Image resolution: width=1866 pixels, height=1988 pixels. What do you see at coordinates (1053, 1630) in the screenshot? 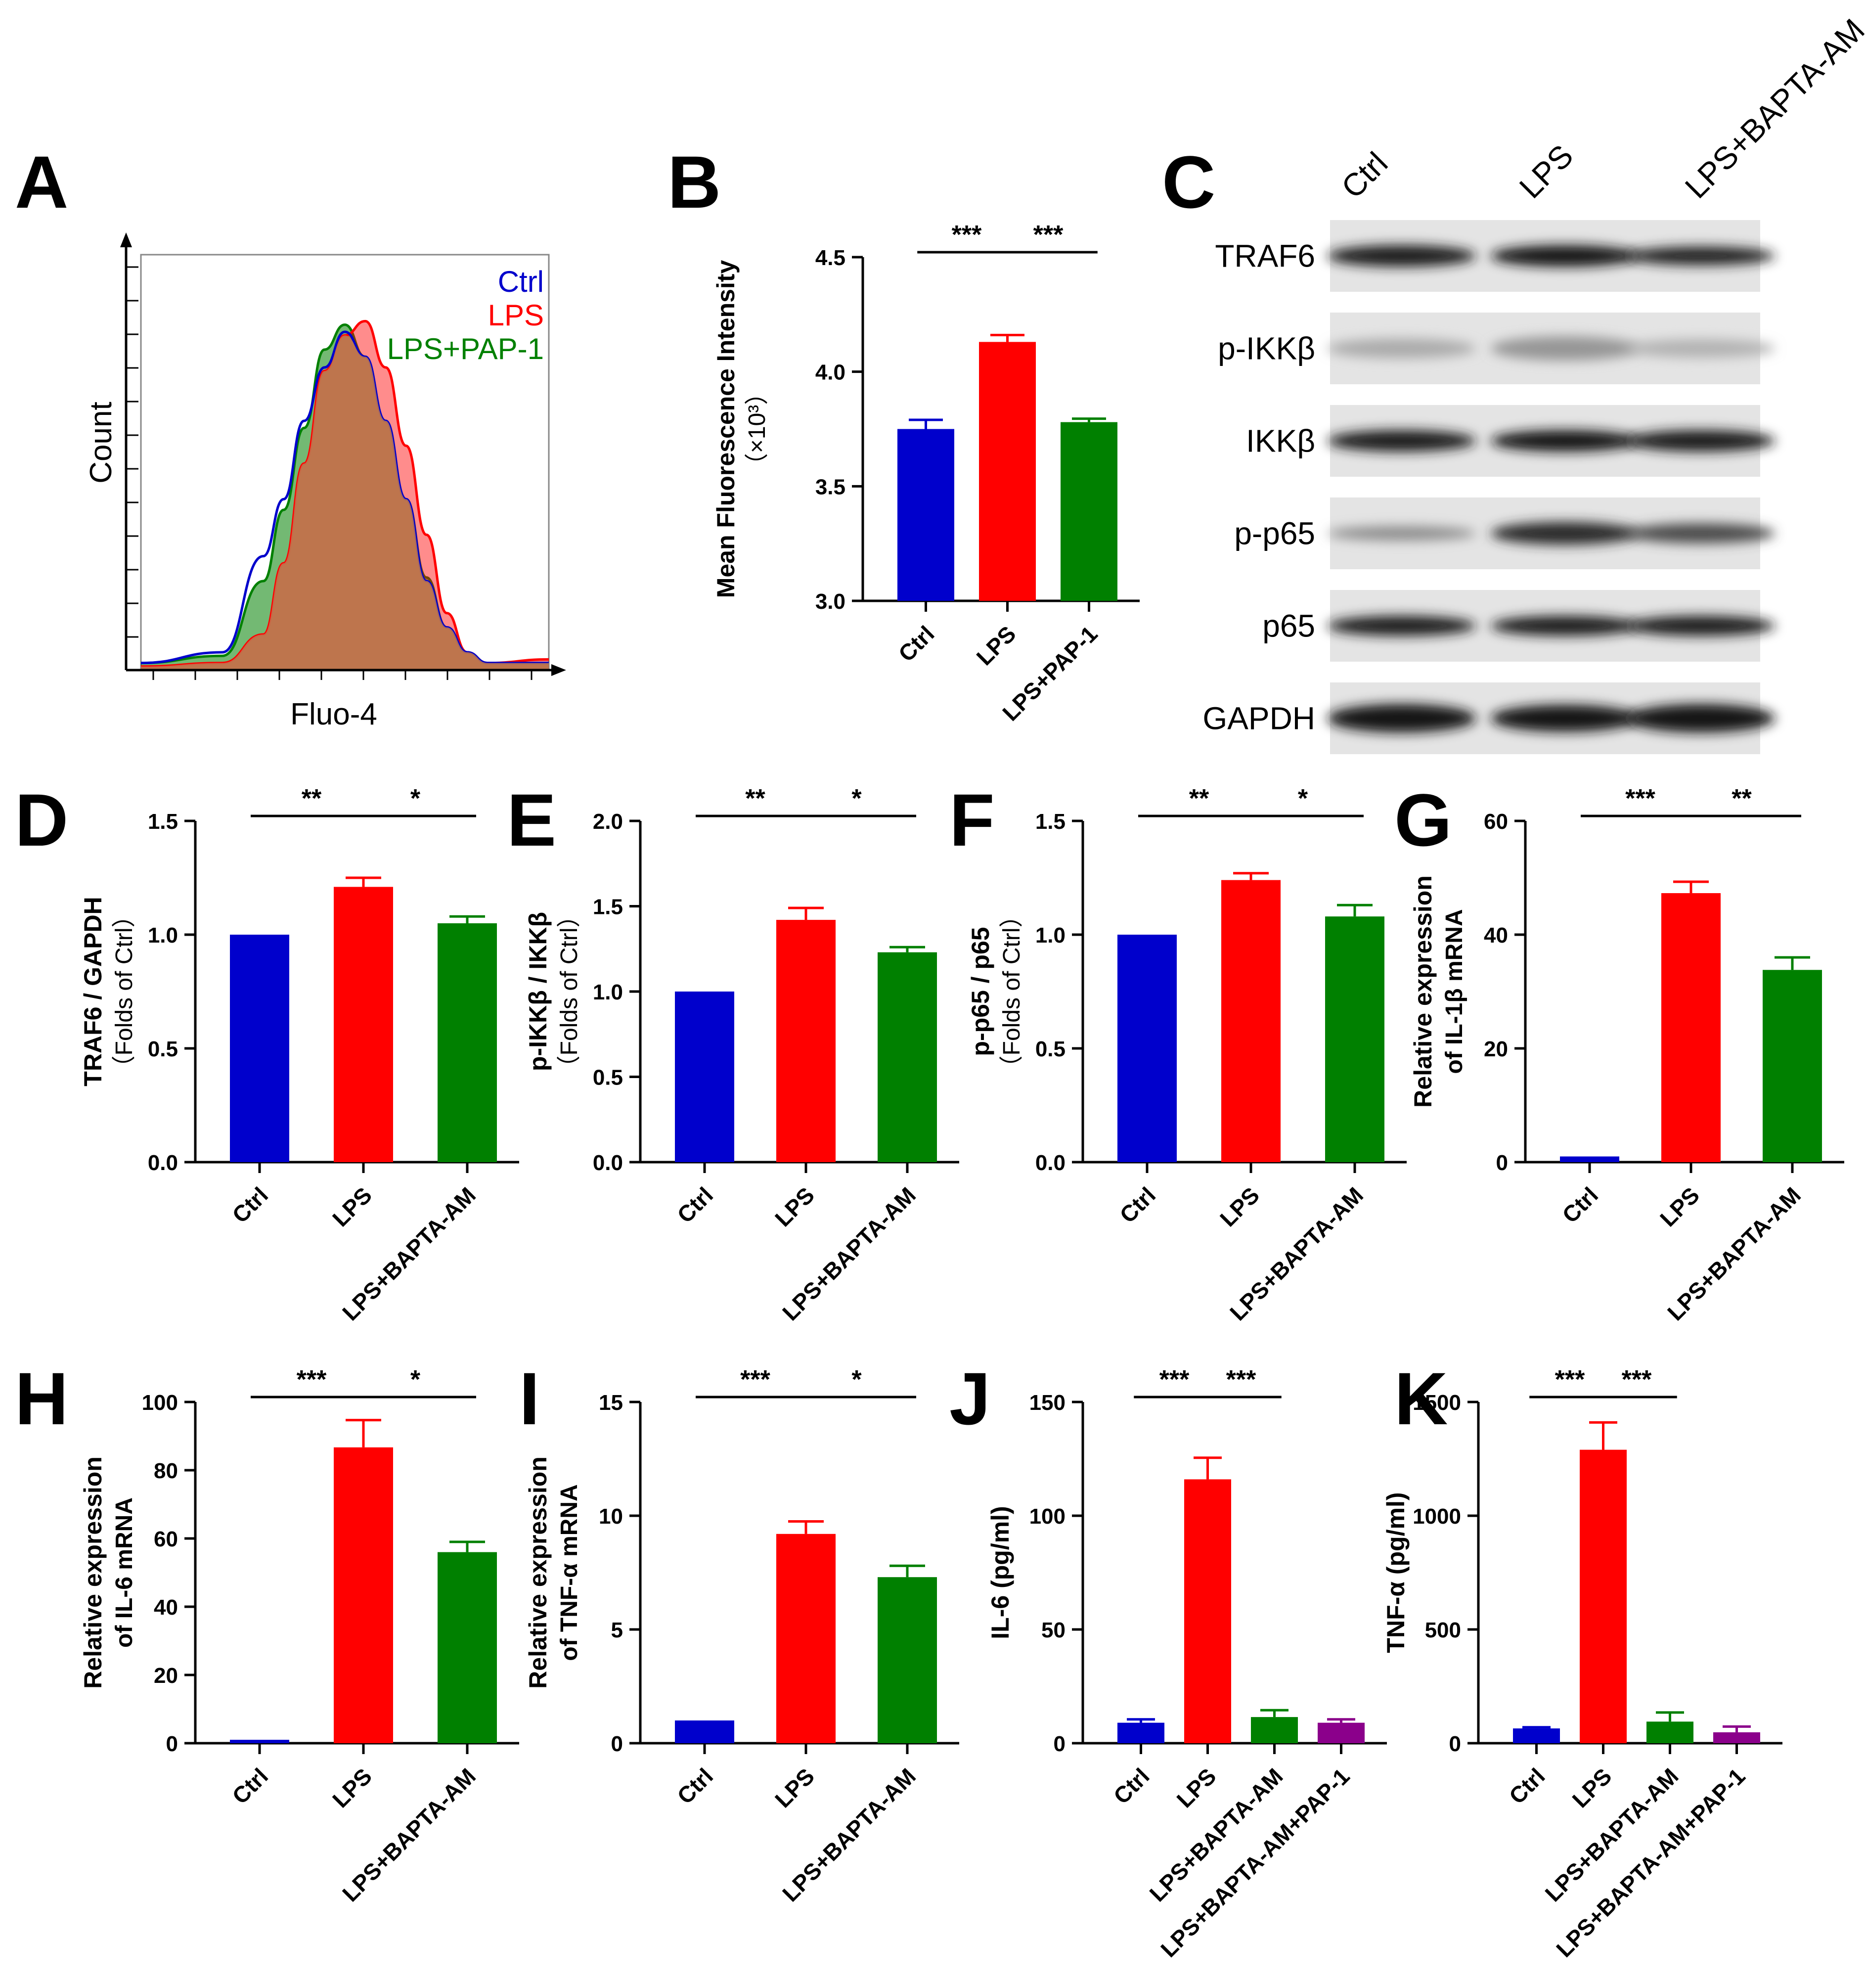
I see `y-tick-label: 50` at bounding box center [1053, 1630].